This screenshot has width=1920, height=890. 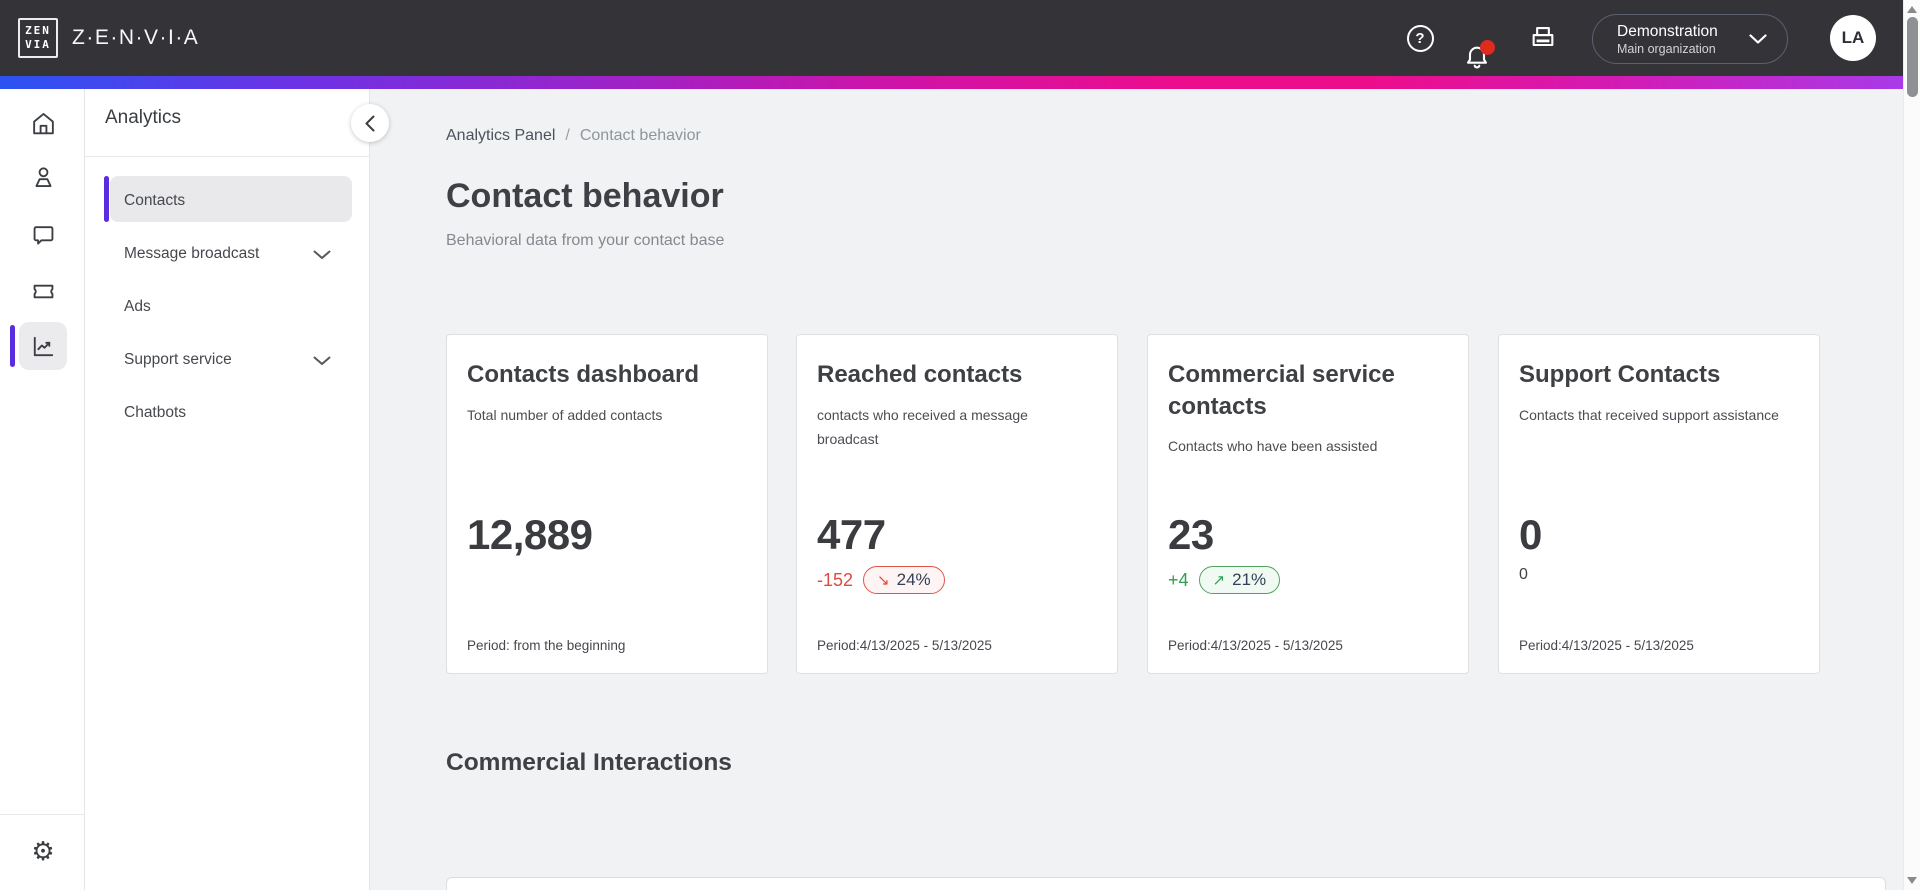 I want to click on brand-wordmark: Z·E·N·V·I·A, so click(x=136, y=37).